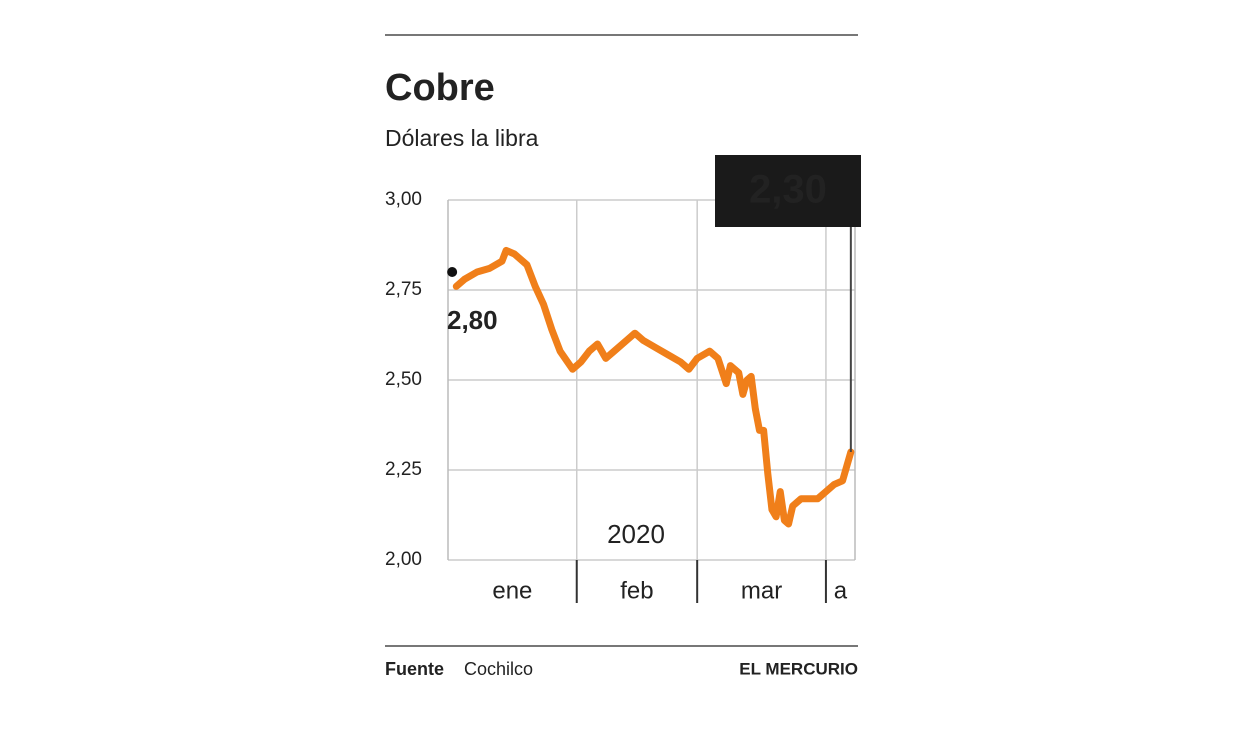 The image size is (1240, 735). I want to click on x-tick-label: feb, so click(636, 590).